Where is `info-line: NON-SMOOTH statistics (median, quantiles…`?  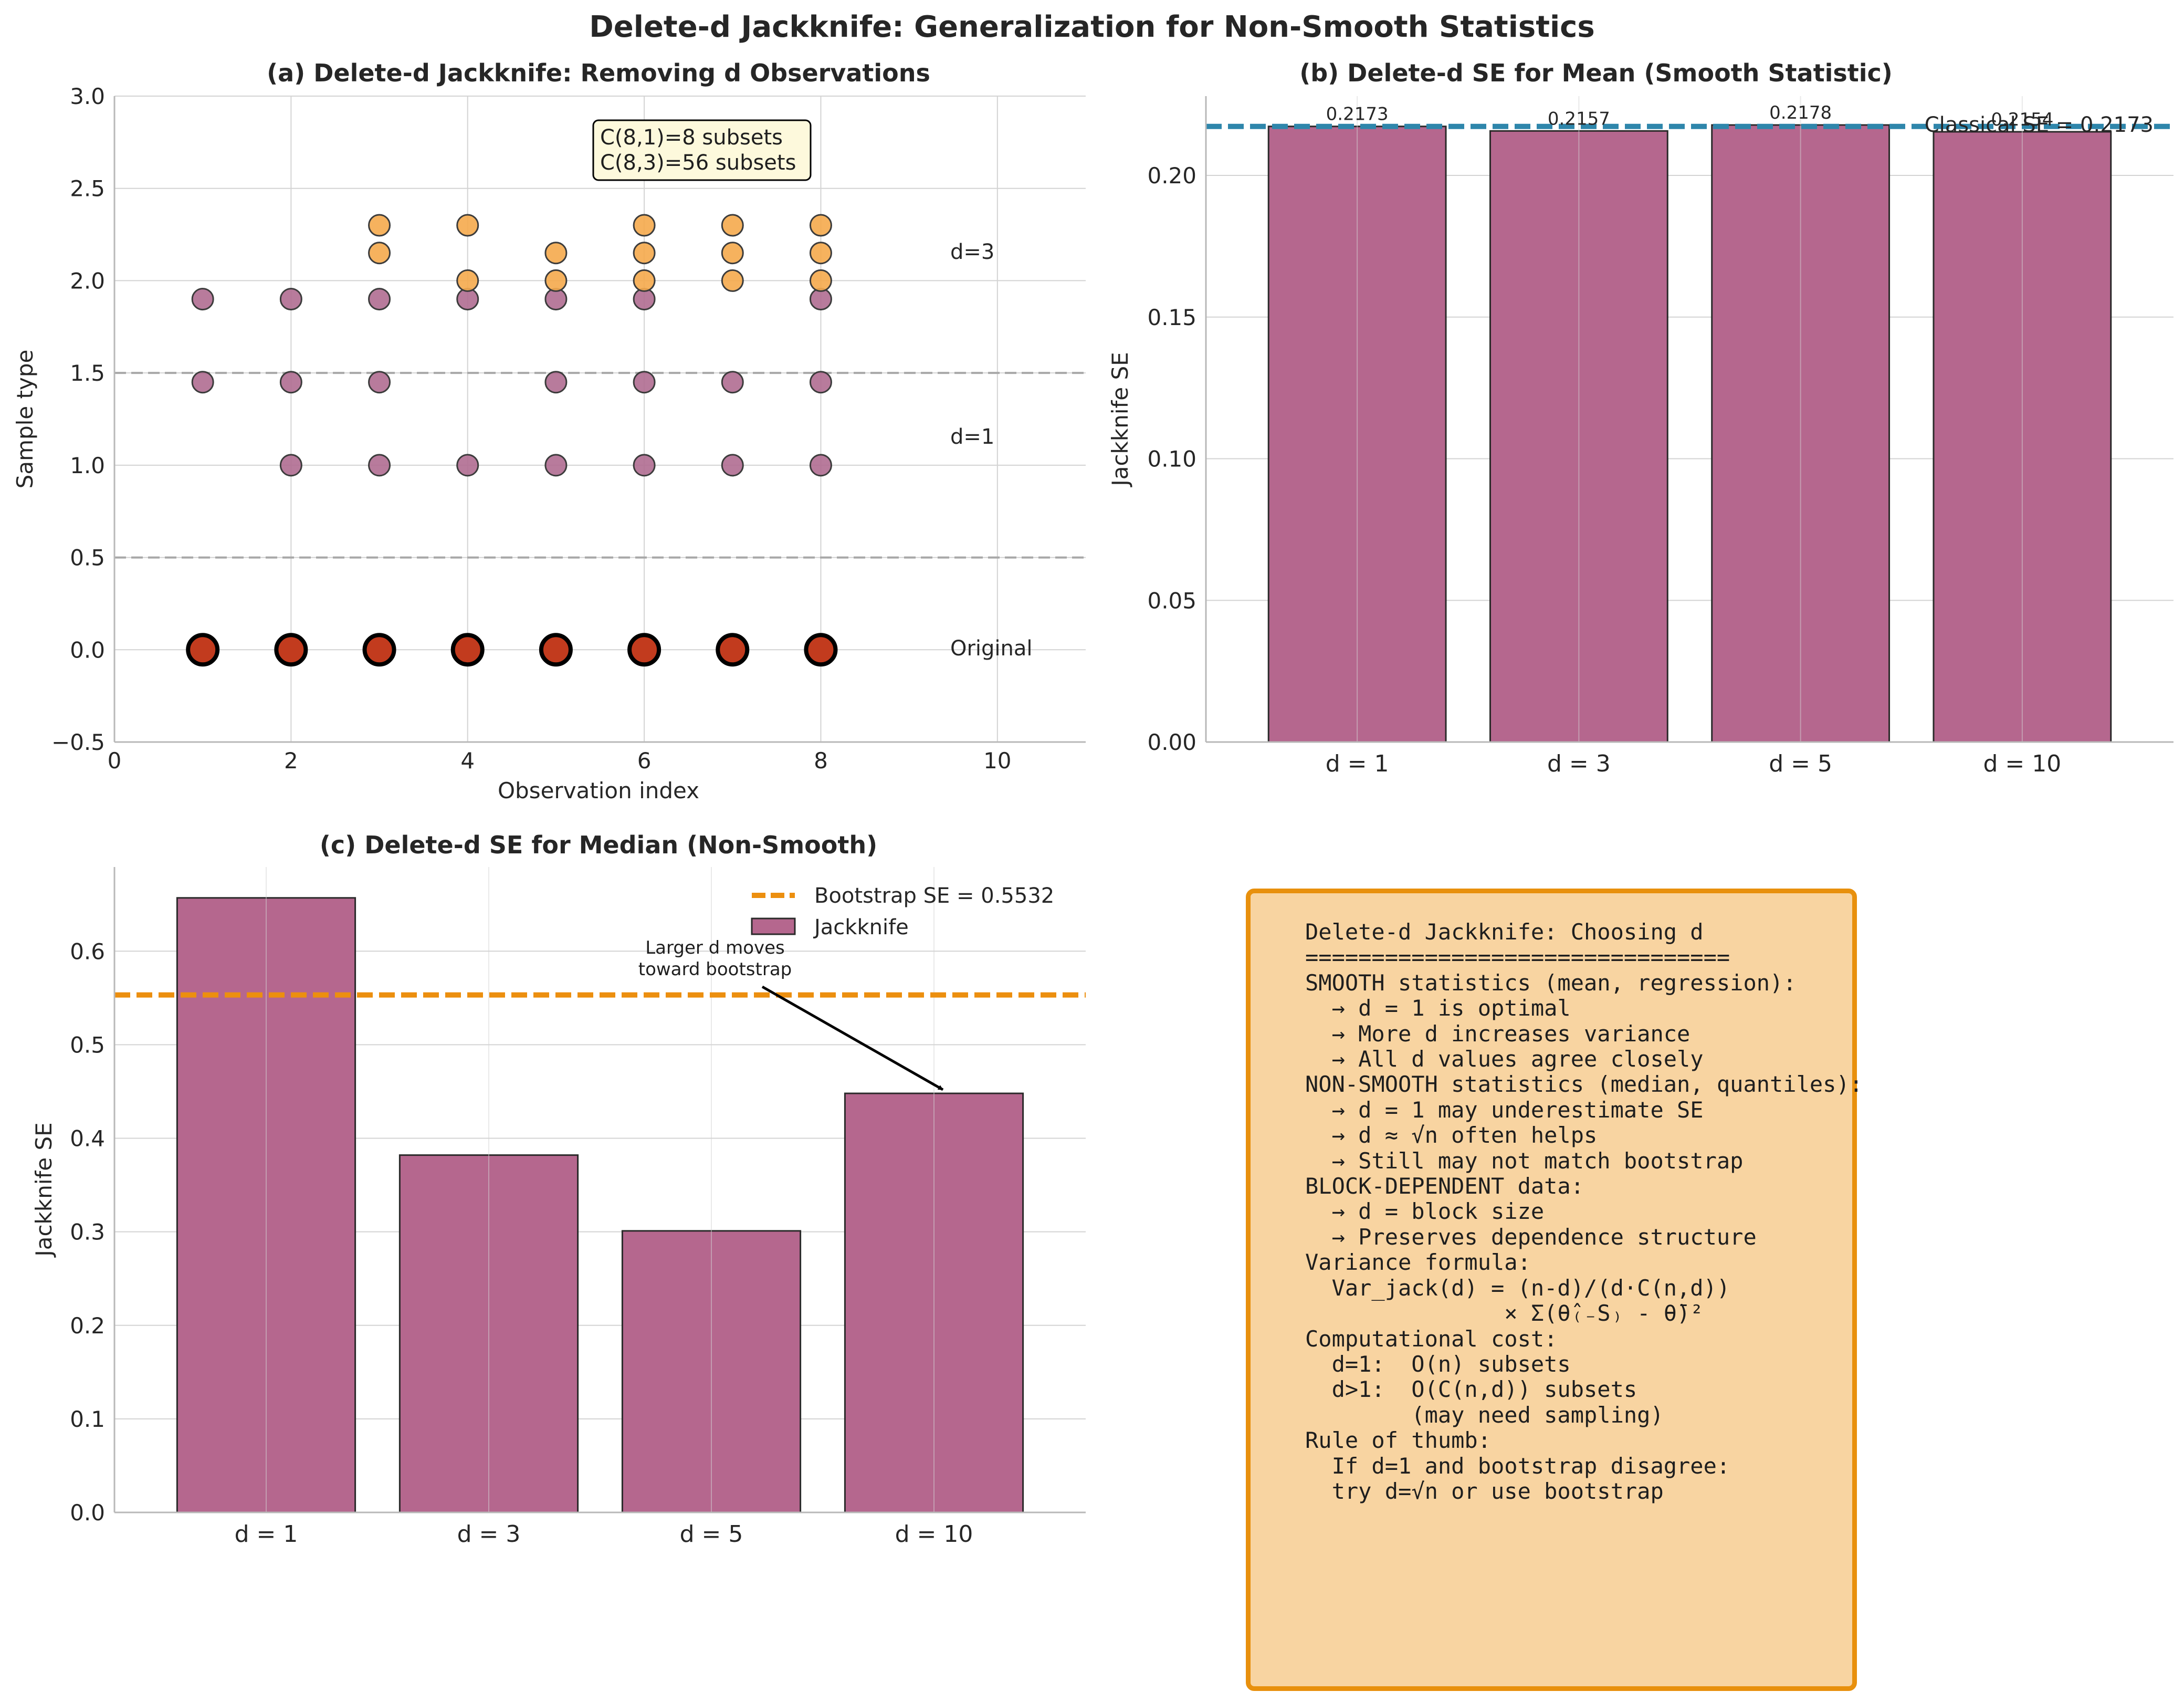
info-line: NON-SMOOTH statistics (median, quantiles… is located at coordinates (1584, 1084).